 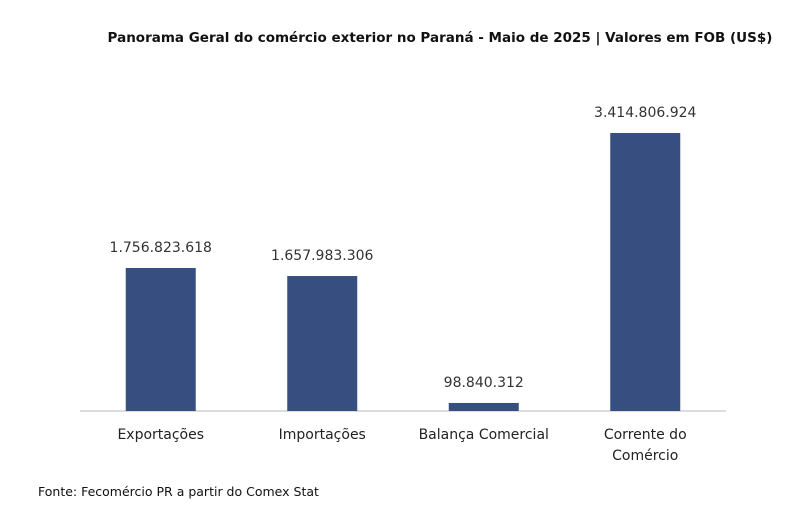 I want to click on value-label: 1.756.823.618, so click(x=160, y=247).